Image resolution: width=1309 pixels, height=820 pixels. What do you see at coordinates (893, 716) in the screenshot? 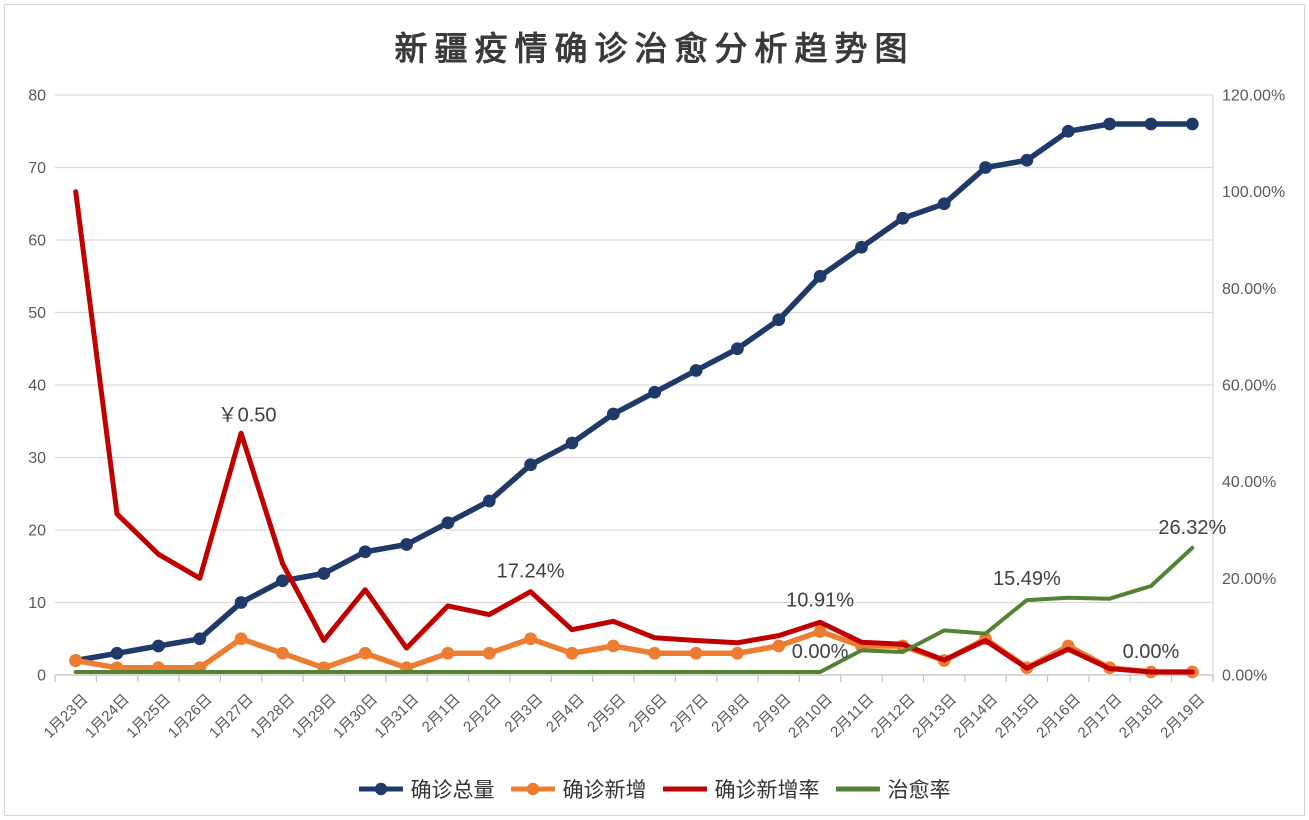
I see `svg-text: 2月12日` at bounding box center [893, 716].